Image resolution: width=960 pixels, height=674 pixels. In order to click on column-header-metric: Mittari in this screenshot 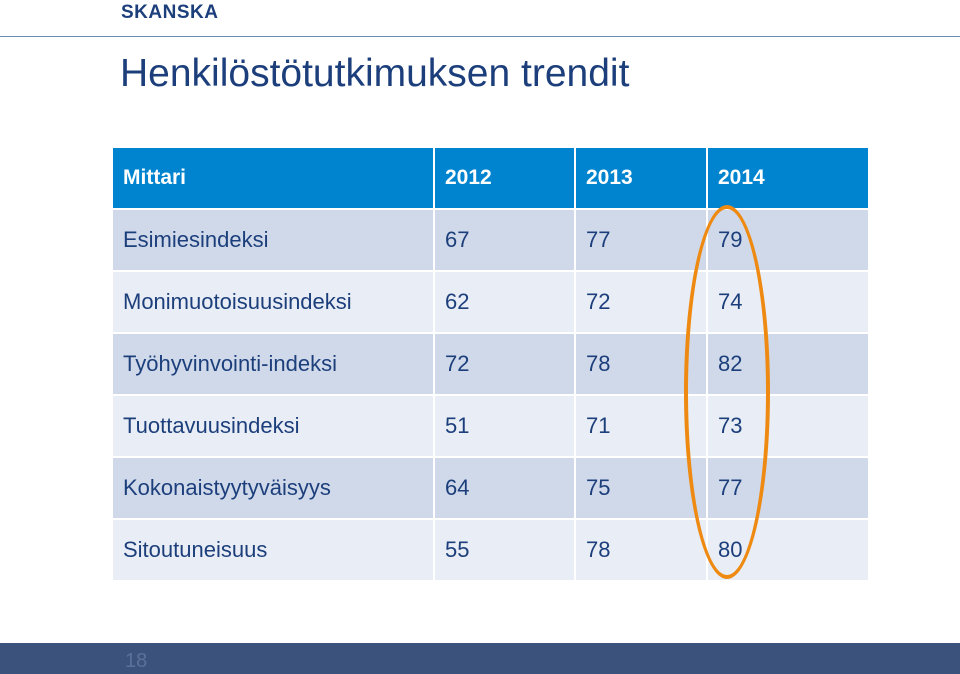, I will do `click(274, 179)`.